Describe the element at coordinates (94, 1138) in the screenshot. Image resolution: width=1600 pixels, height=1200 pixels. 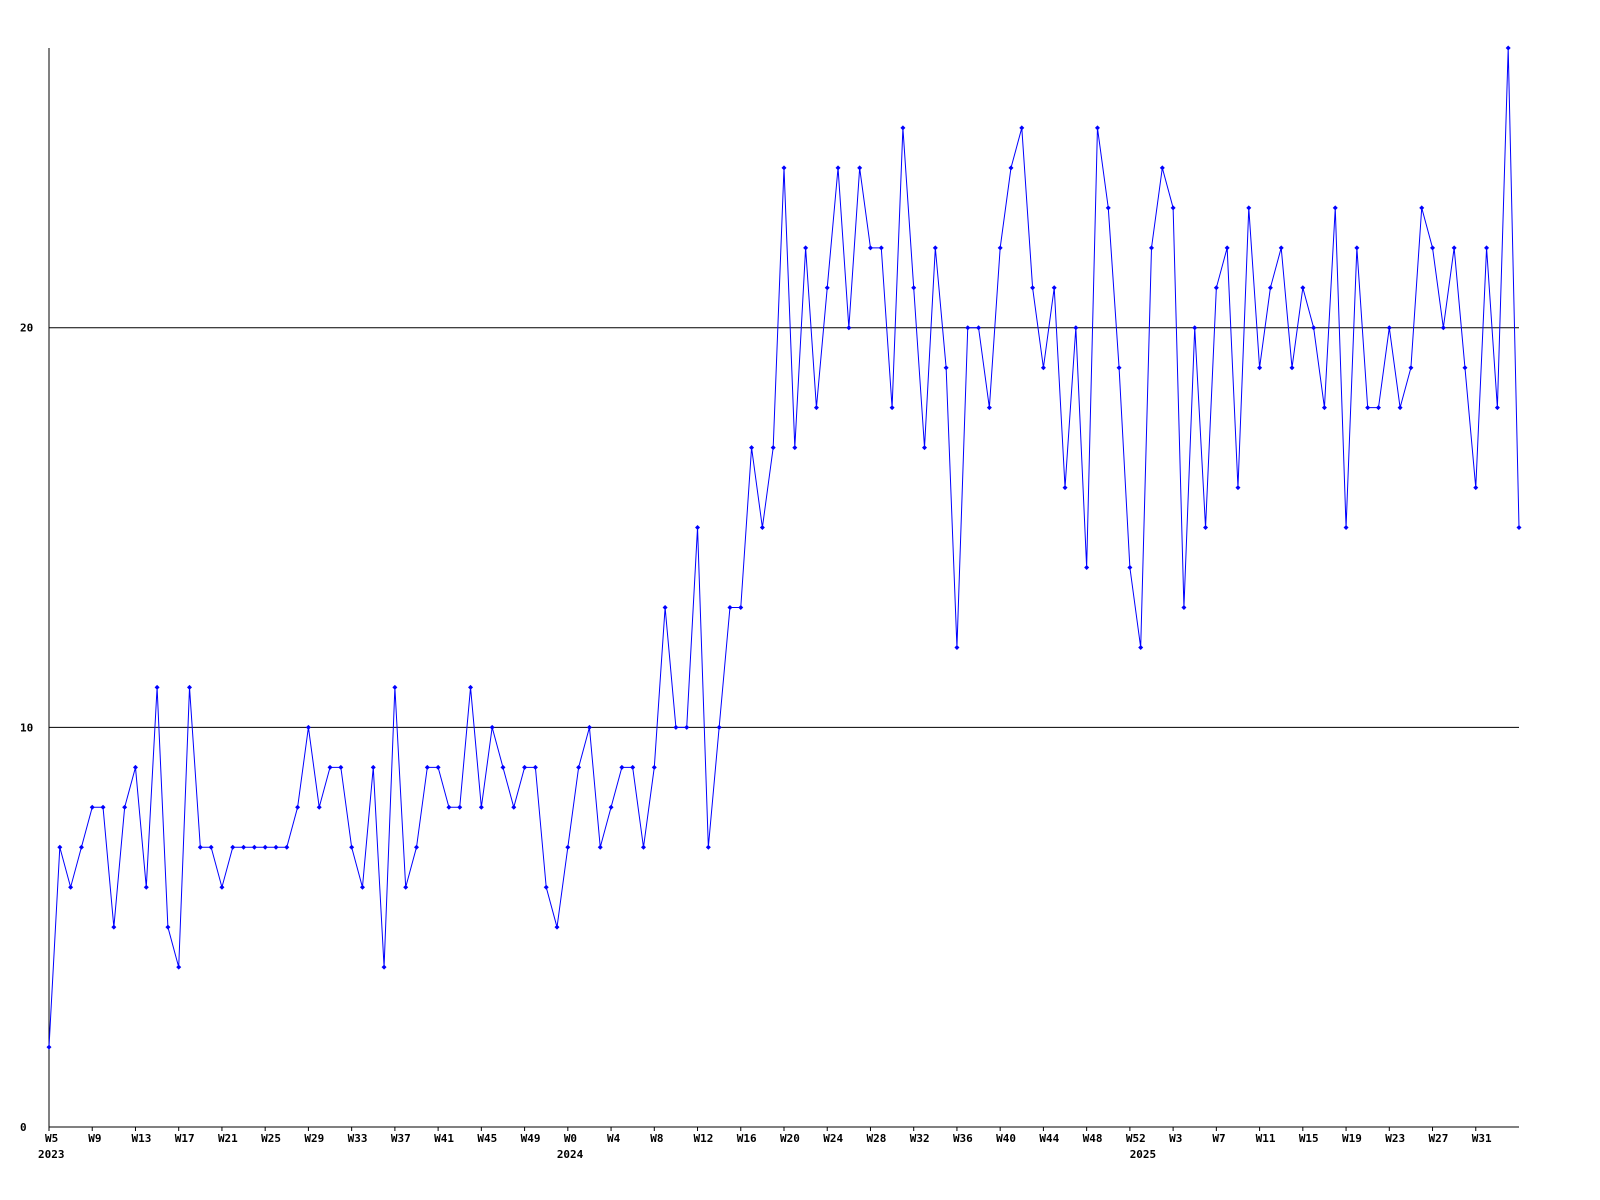
I see `x-tick-label: W9` at that location.